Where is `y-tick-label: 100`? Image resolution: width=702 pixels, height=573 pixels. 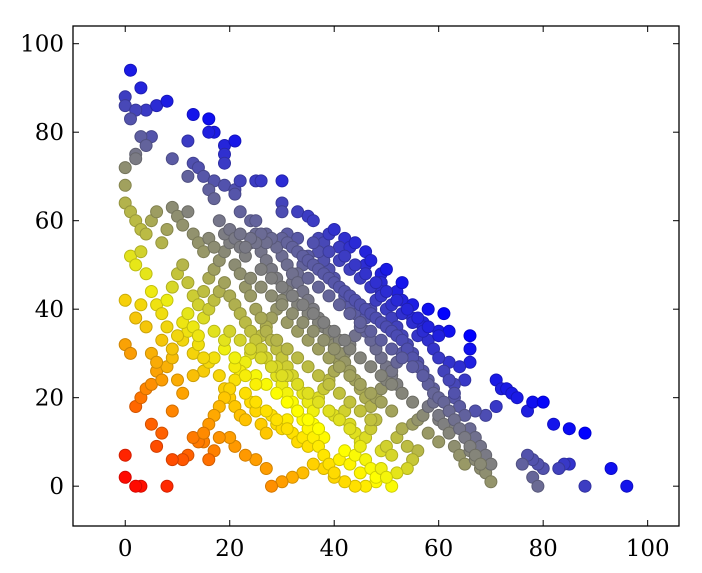 y-tick-label: 100 is located at coordinates (42, 45).